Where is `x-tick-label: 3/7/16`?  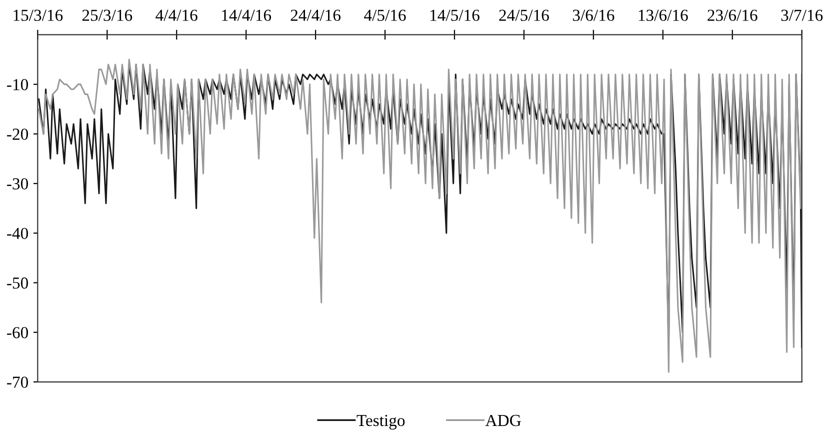 x-tick-label: 3/7/16 is located at coordinates (802, 15).